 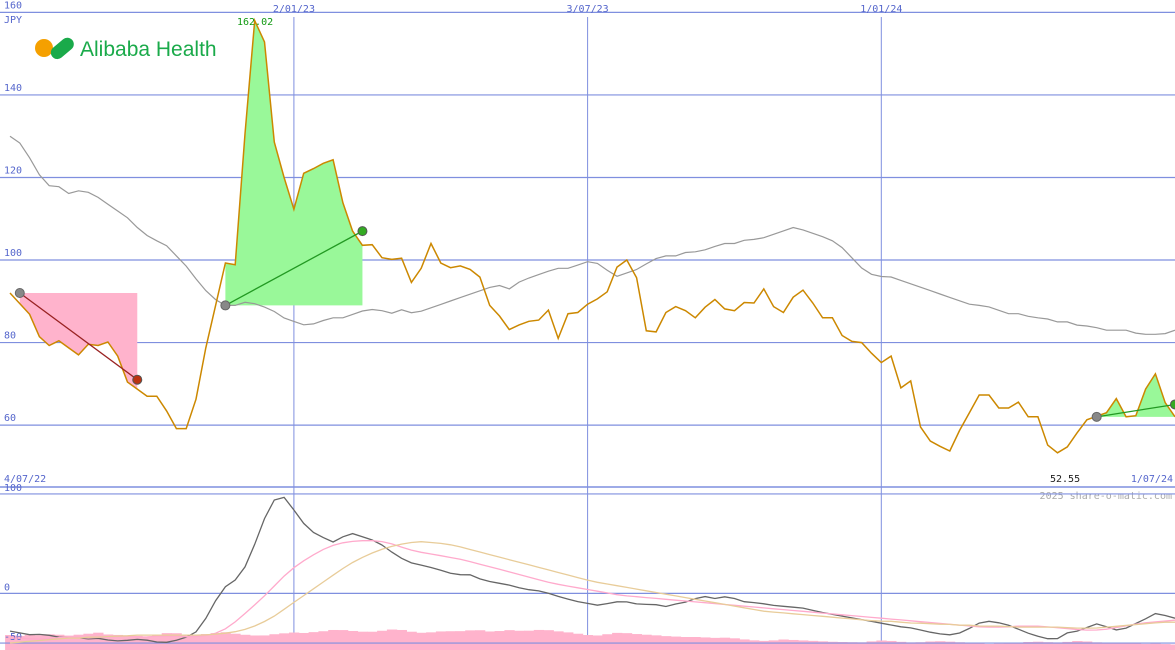 I want to click on loss-area, so click(x=78, y=341).